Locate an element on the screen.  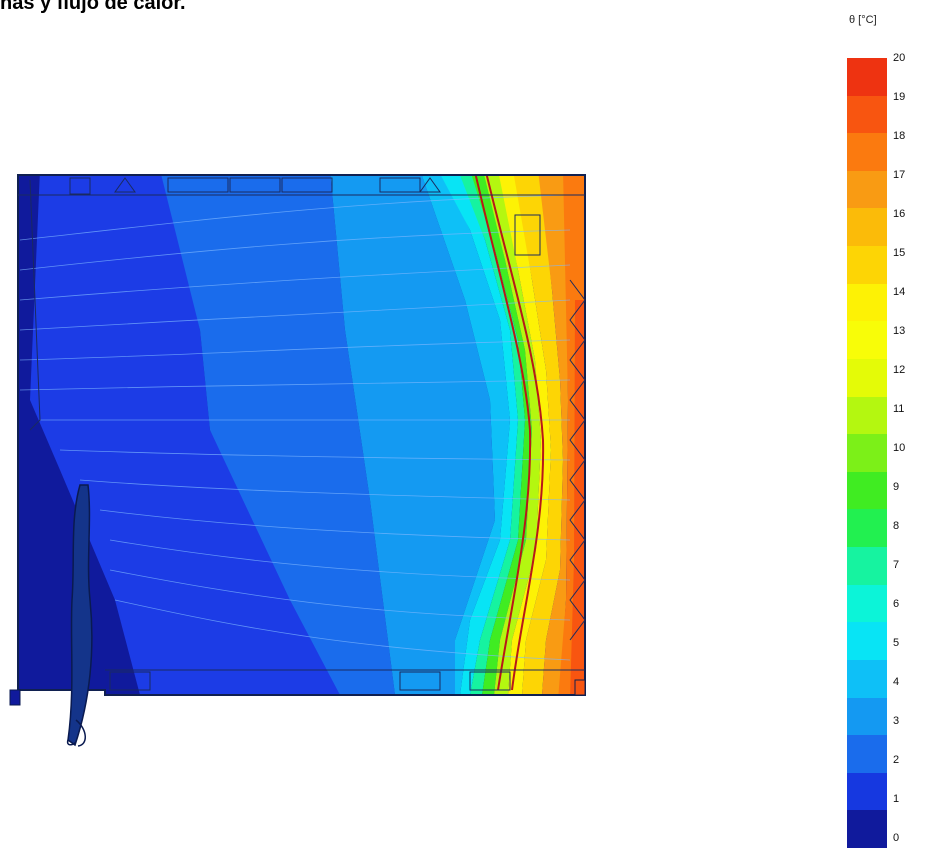
seal-profile is located at coordinates (80, 615).